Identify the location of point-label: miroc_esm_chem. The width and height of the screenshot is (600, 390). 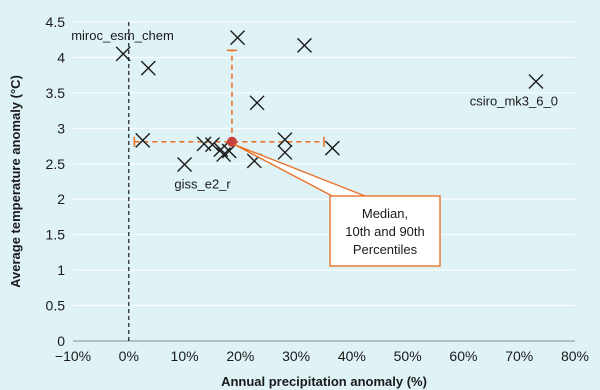
(122, 35).